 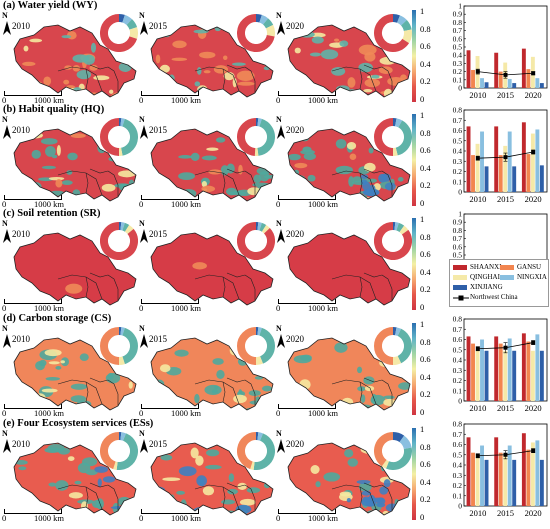 I want to click on y-tick-label: 1, so click(x=460, y=214).